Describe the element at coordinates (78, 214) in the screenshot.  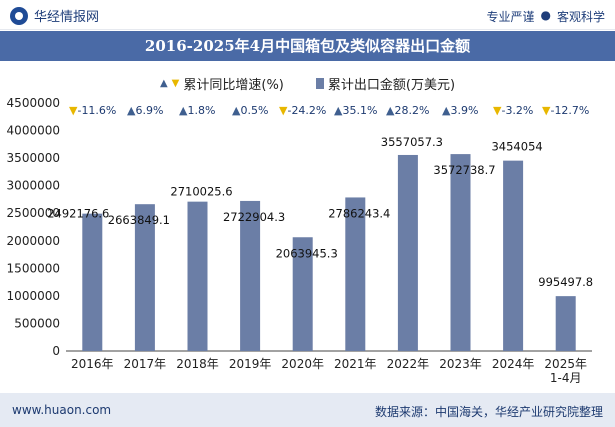
I see `bar-value-label: 2492176.6` at that location.